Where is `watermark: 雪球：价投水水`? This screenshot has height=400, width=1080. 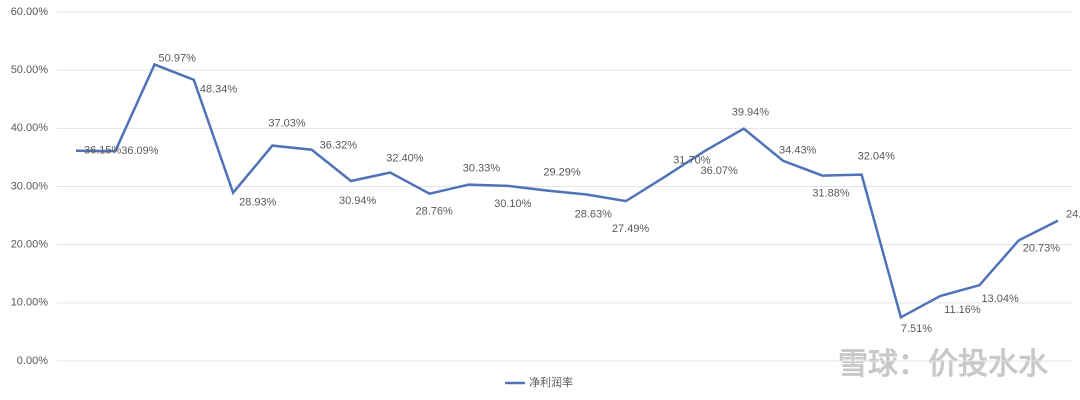
watermark: 雪球：价投水水 is located at coordinates (943, 364).